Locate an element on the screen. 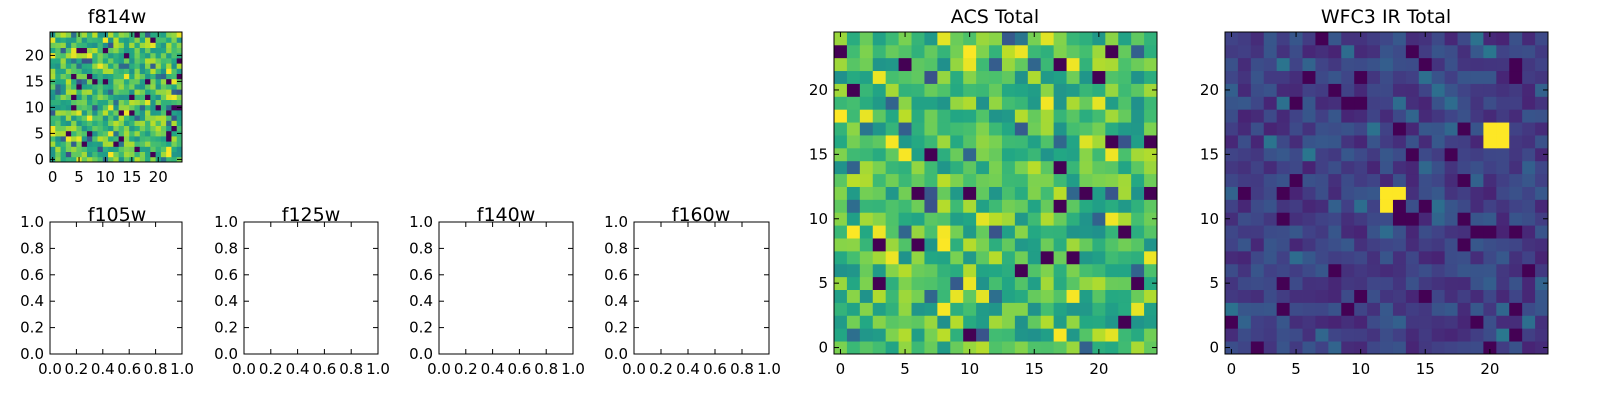  x-tick-label: 0.2 is located at coordinates (661, 369).